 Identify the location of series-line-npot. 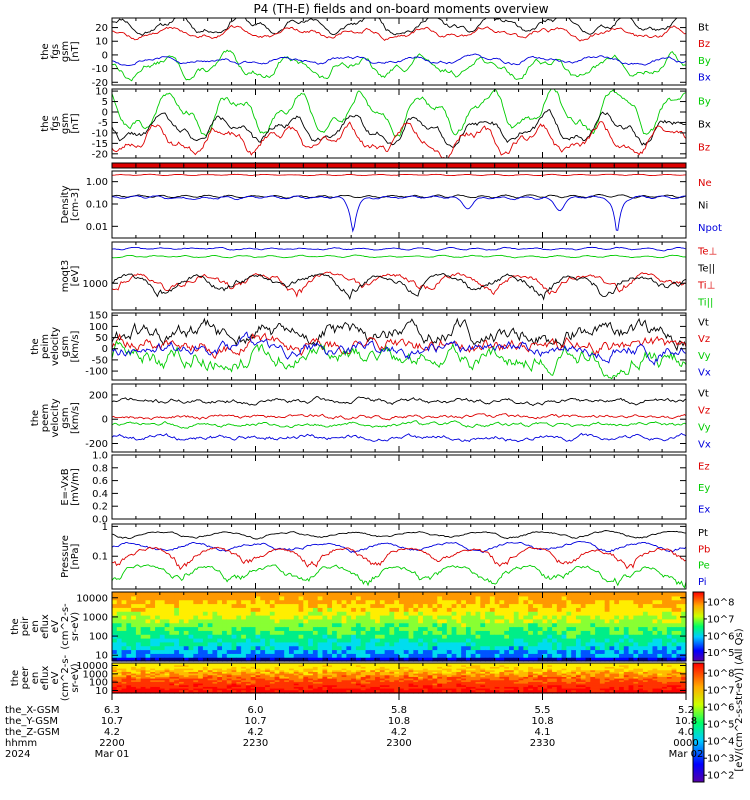
(399, 214).